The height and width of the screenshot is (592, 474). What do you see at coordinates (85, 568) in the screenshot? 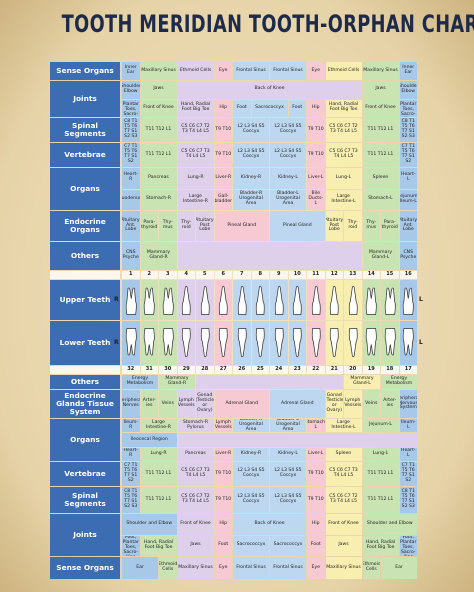
I see `row-label: Sense Organs` at bounding box center [85, 568].